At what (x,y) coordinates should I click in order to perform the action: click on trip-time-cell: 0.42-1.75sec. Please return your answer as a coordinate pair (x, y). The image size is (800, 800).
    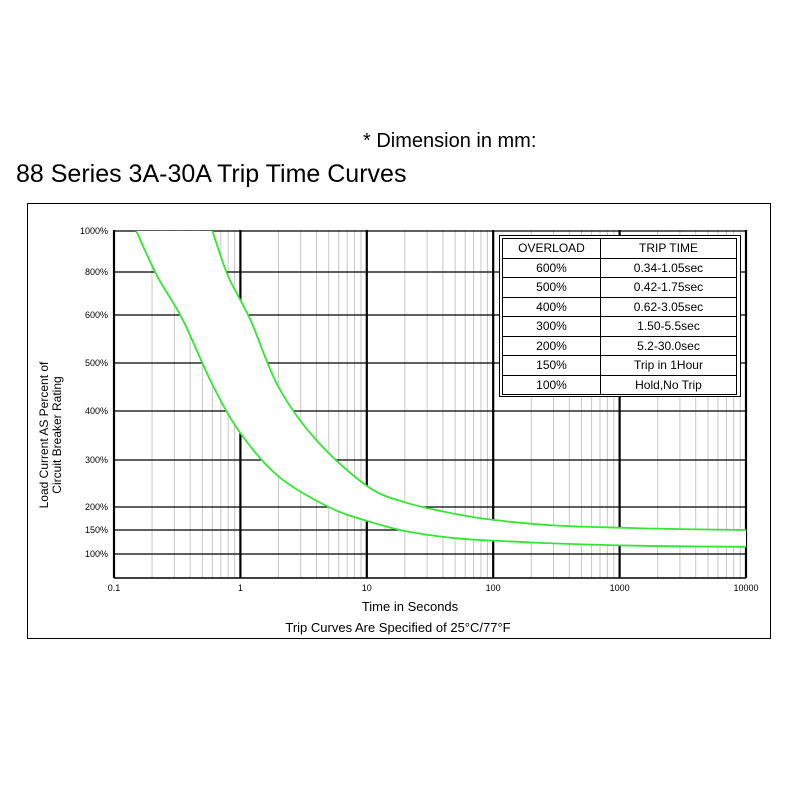
    Looking at the image, I should click on (668, 287).